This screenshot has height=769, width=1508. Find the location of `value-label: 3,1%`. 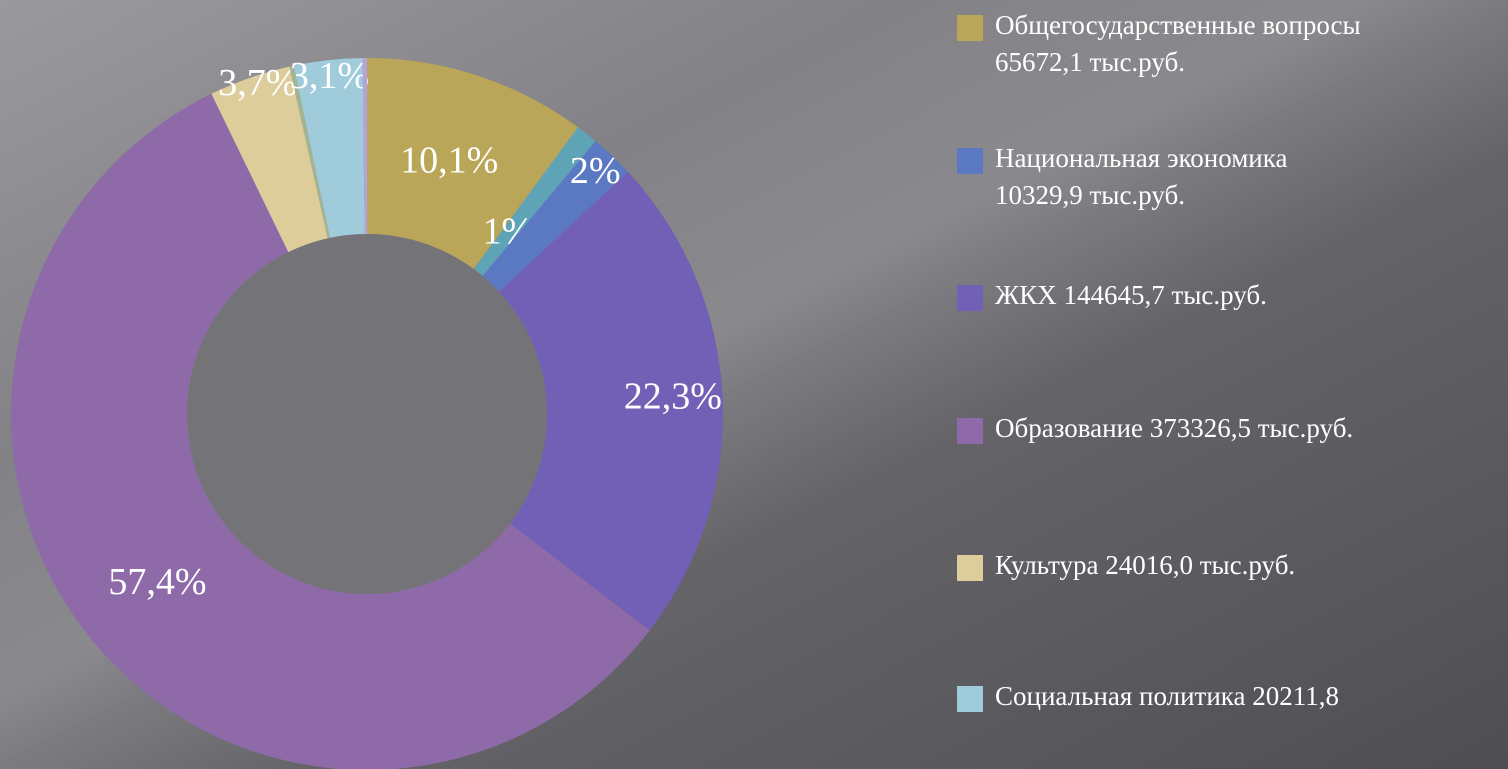

value-label: 3,1% is located at coordinates (329, 76).